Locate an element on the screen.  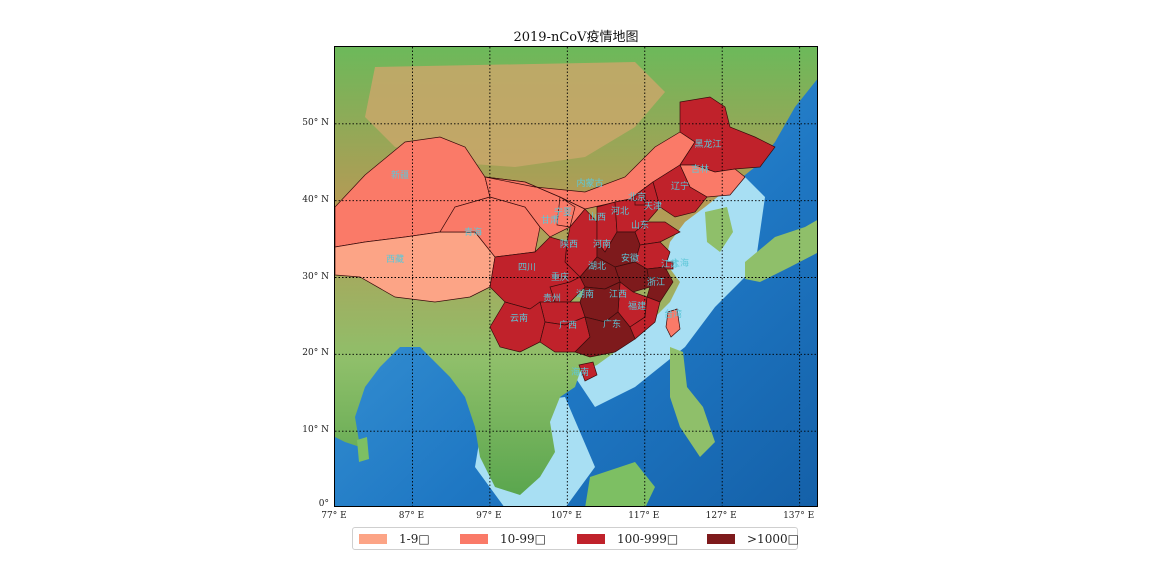
lon-tick-label: 127° E is located at coordinates (721, 516).